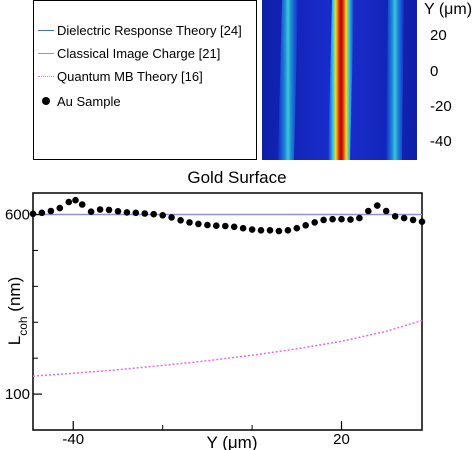 The width and height of the screenshot is (474, 450). I want to click on legend-swatch-dielectric, so click(46, 30).